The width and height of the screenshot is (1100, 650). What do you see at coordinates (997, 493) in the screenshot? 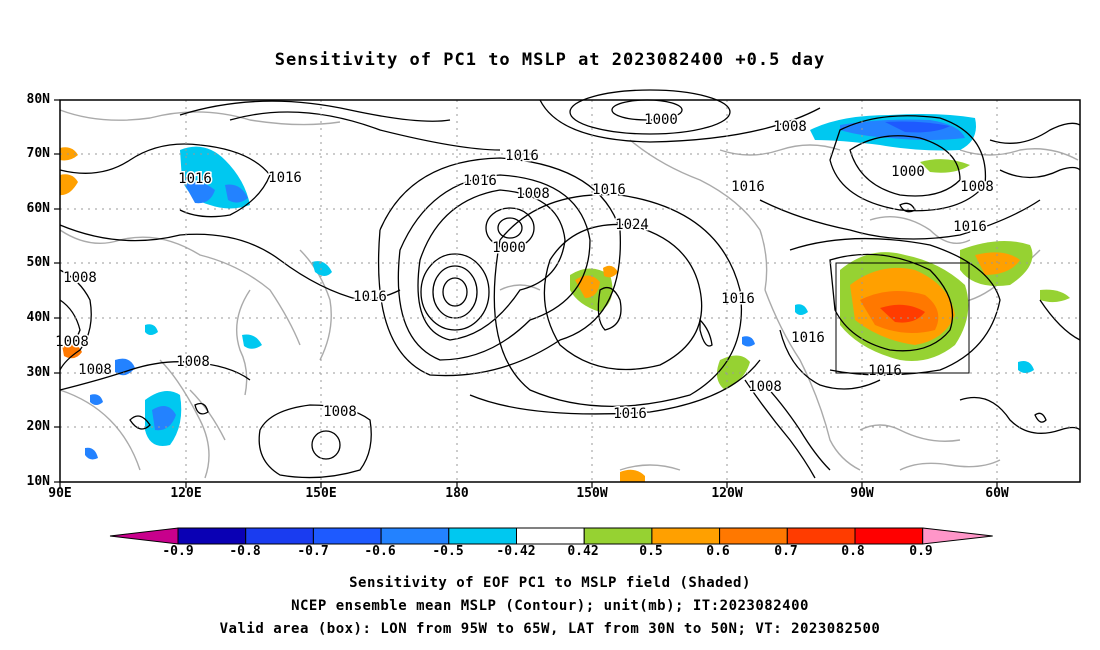
I see `lon-label: 60W` at bounding box center [997, 493].